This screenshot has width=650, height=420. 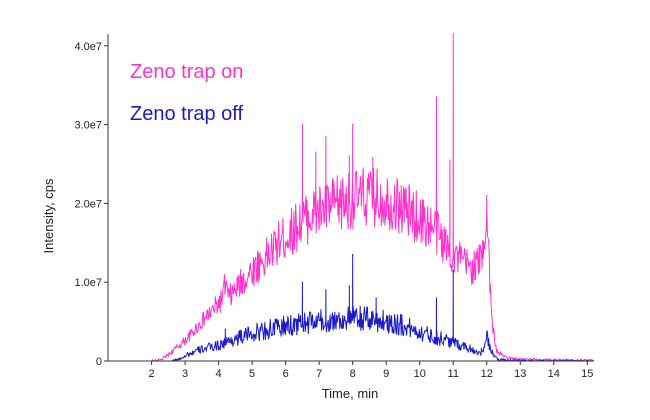 I want to click on x-tick-label: 2, so click(x=152, y=374).